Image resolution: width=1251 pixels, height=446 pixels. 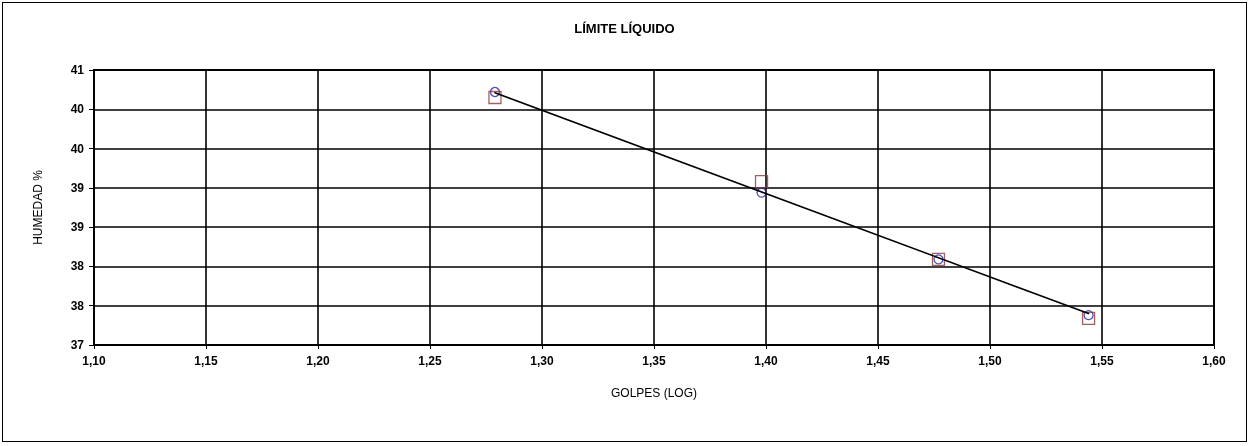 What do you see at coordinates (318, 361) in the screenshot?
I see `x-tick-label: 1,20` at bounding box center [318, 361].